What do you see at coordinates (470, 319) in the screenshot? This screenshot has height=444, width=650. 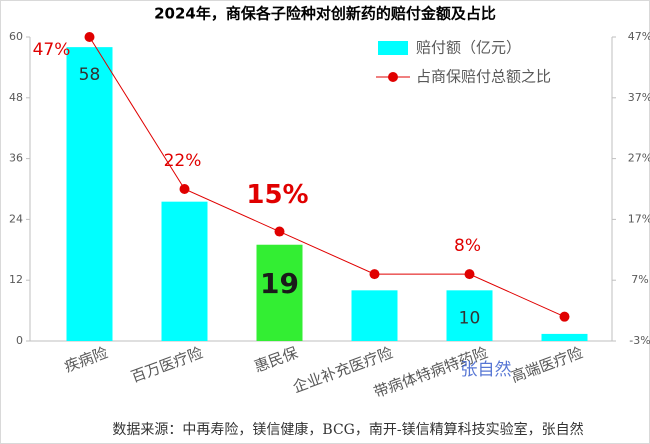 I see `bar-value-label: 10` at bounding box center [470, 319].